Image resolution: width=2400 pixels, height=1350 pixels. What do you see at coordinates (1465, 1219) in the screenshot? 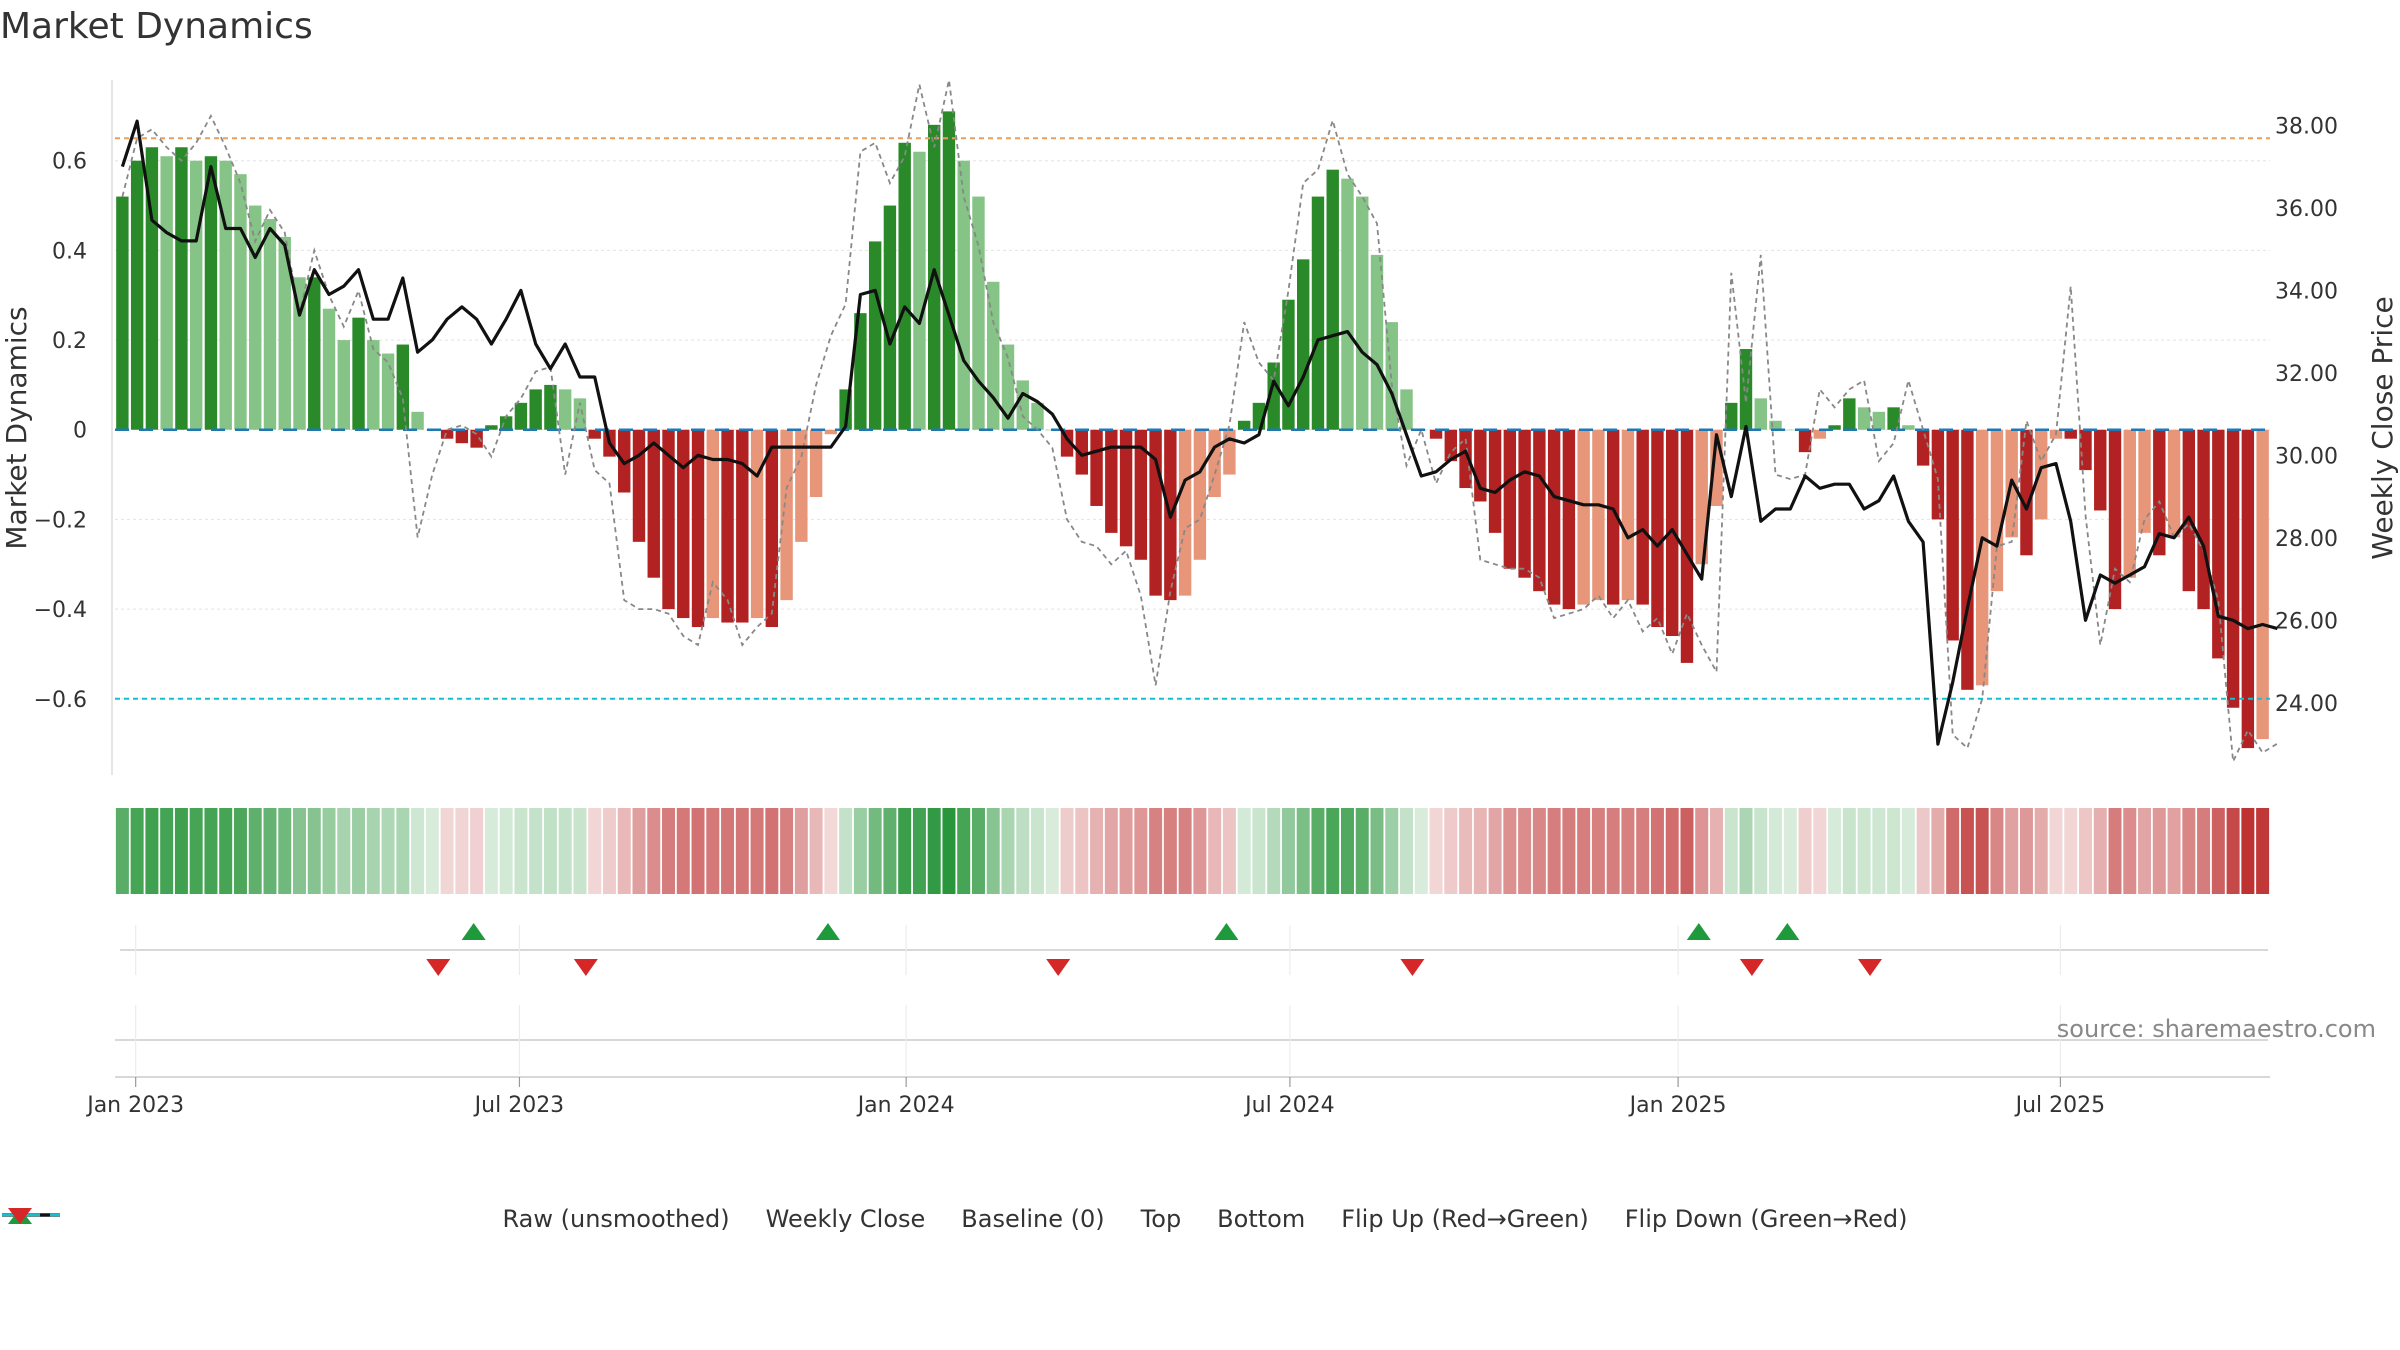
I see `legend-label: Flip Up (Red→Green)` at bounding box center [1465, 1219].